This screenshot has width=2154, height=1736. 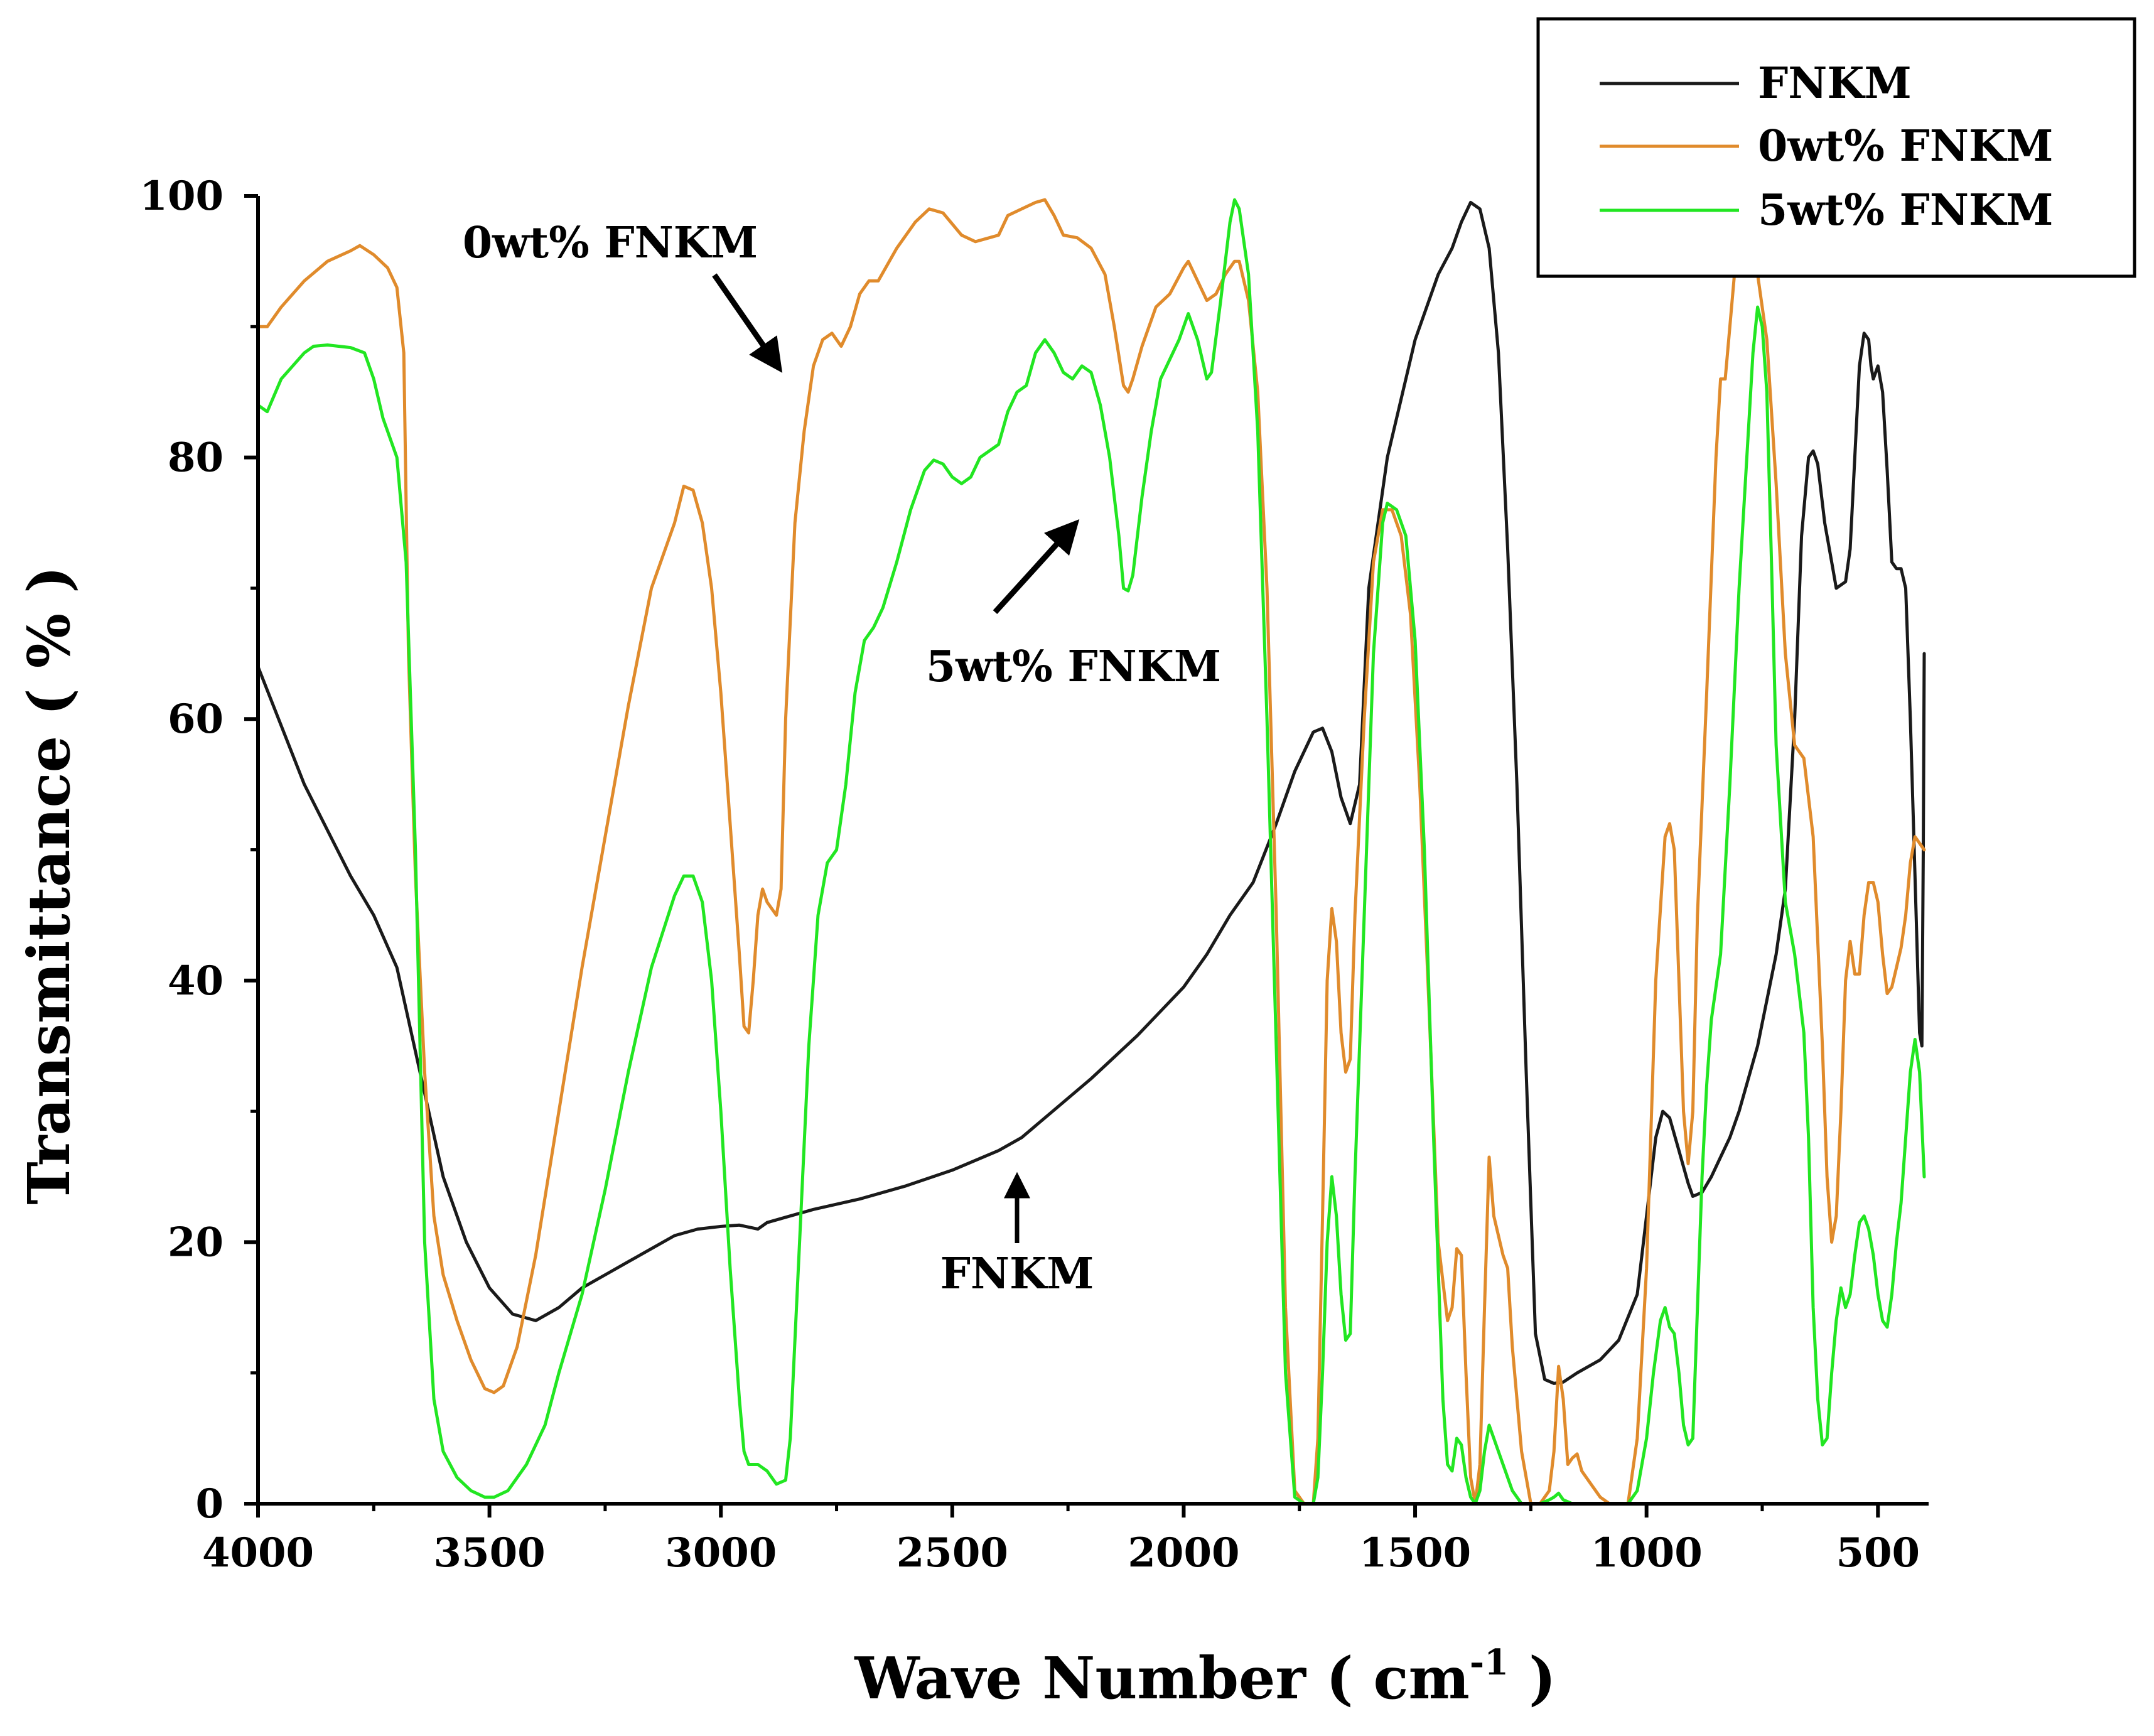 I want to click on y-tick-label: 40, so click(x=196, y=981).